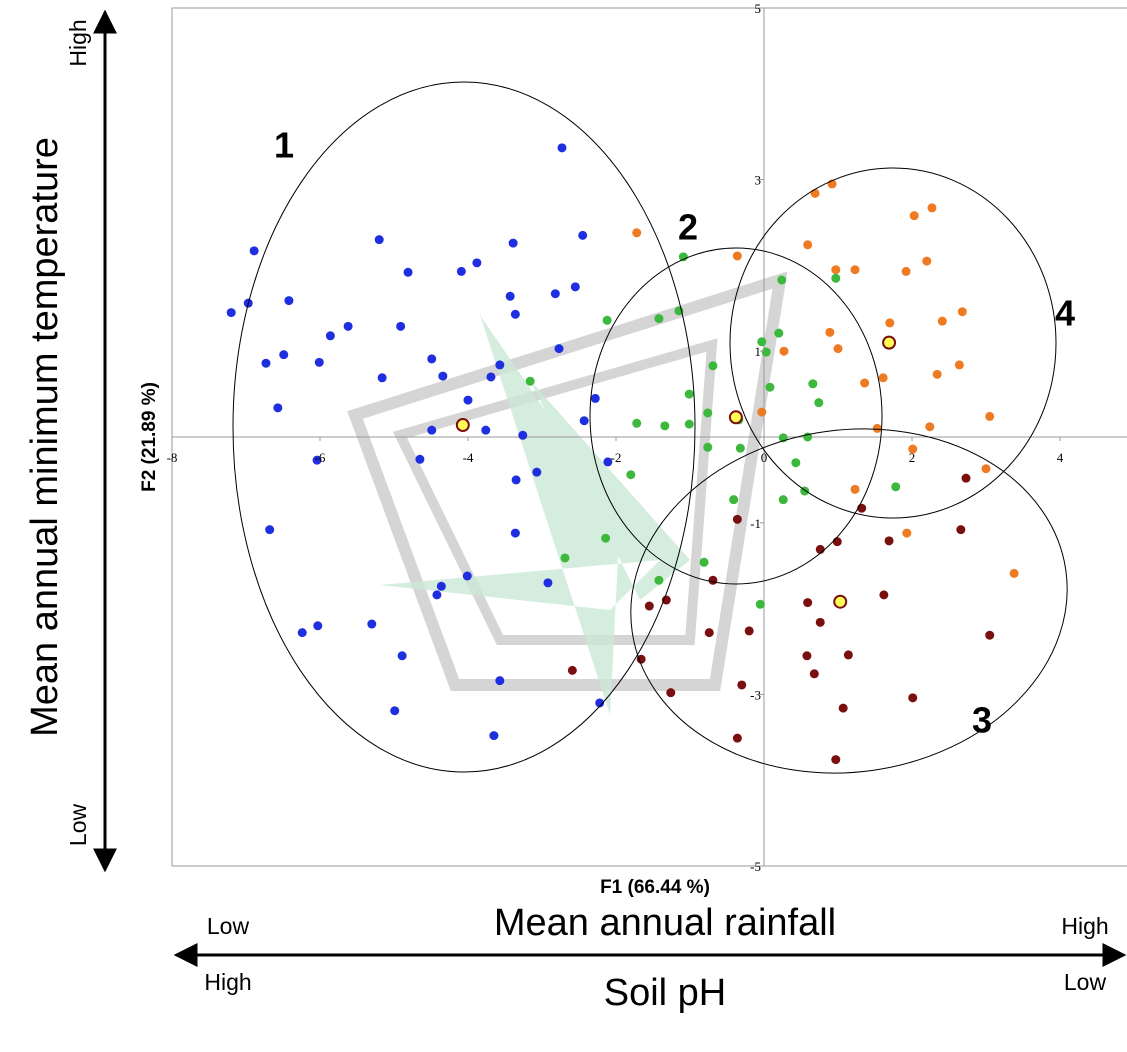 Image resolution: width=1127 pixels, height=1052 pixels. What do you see at coordinates (1060, 457) in the screenshot?
I see `x-tick-label: 4` at bounding box center [1060, 457].